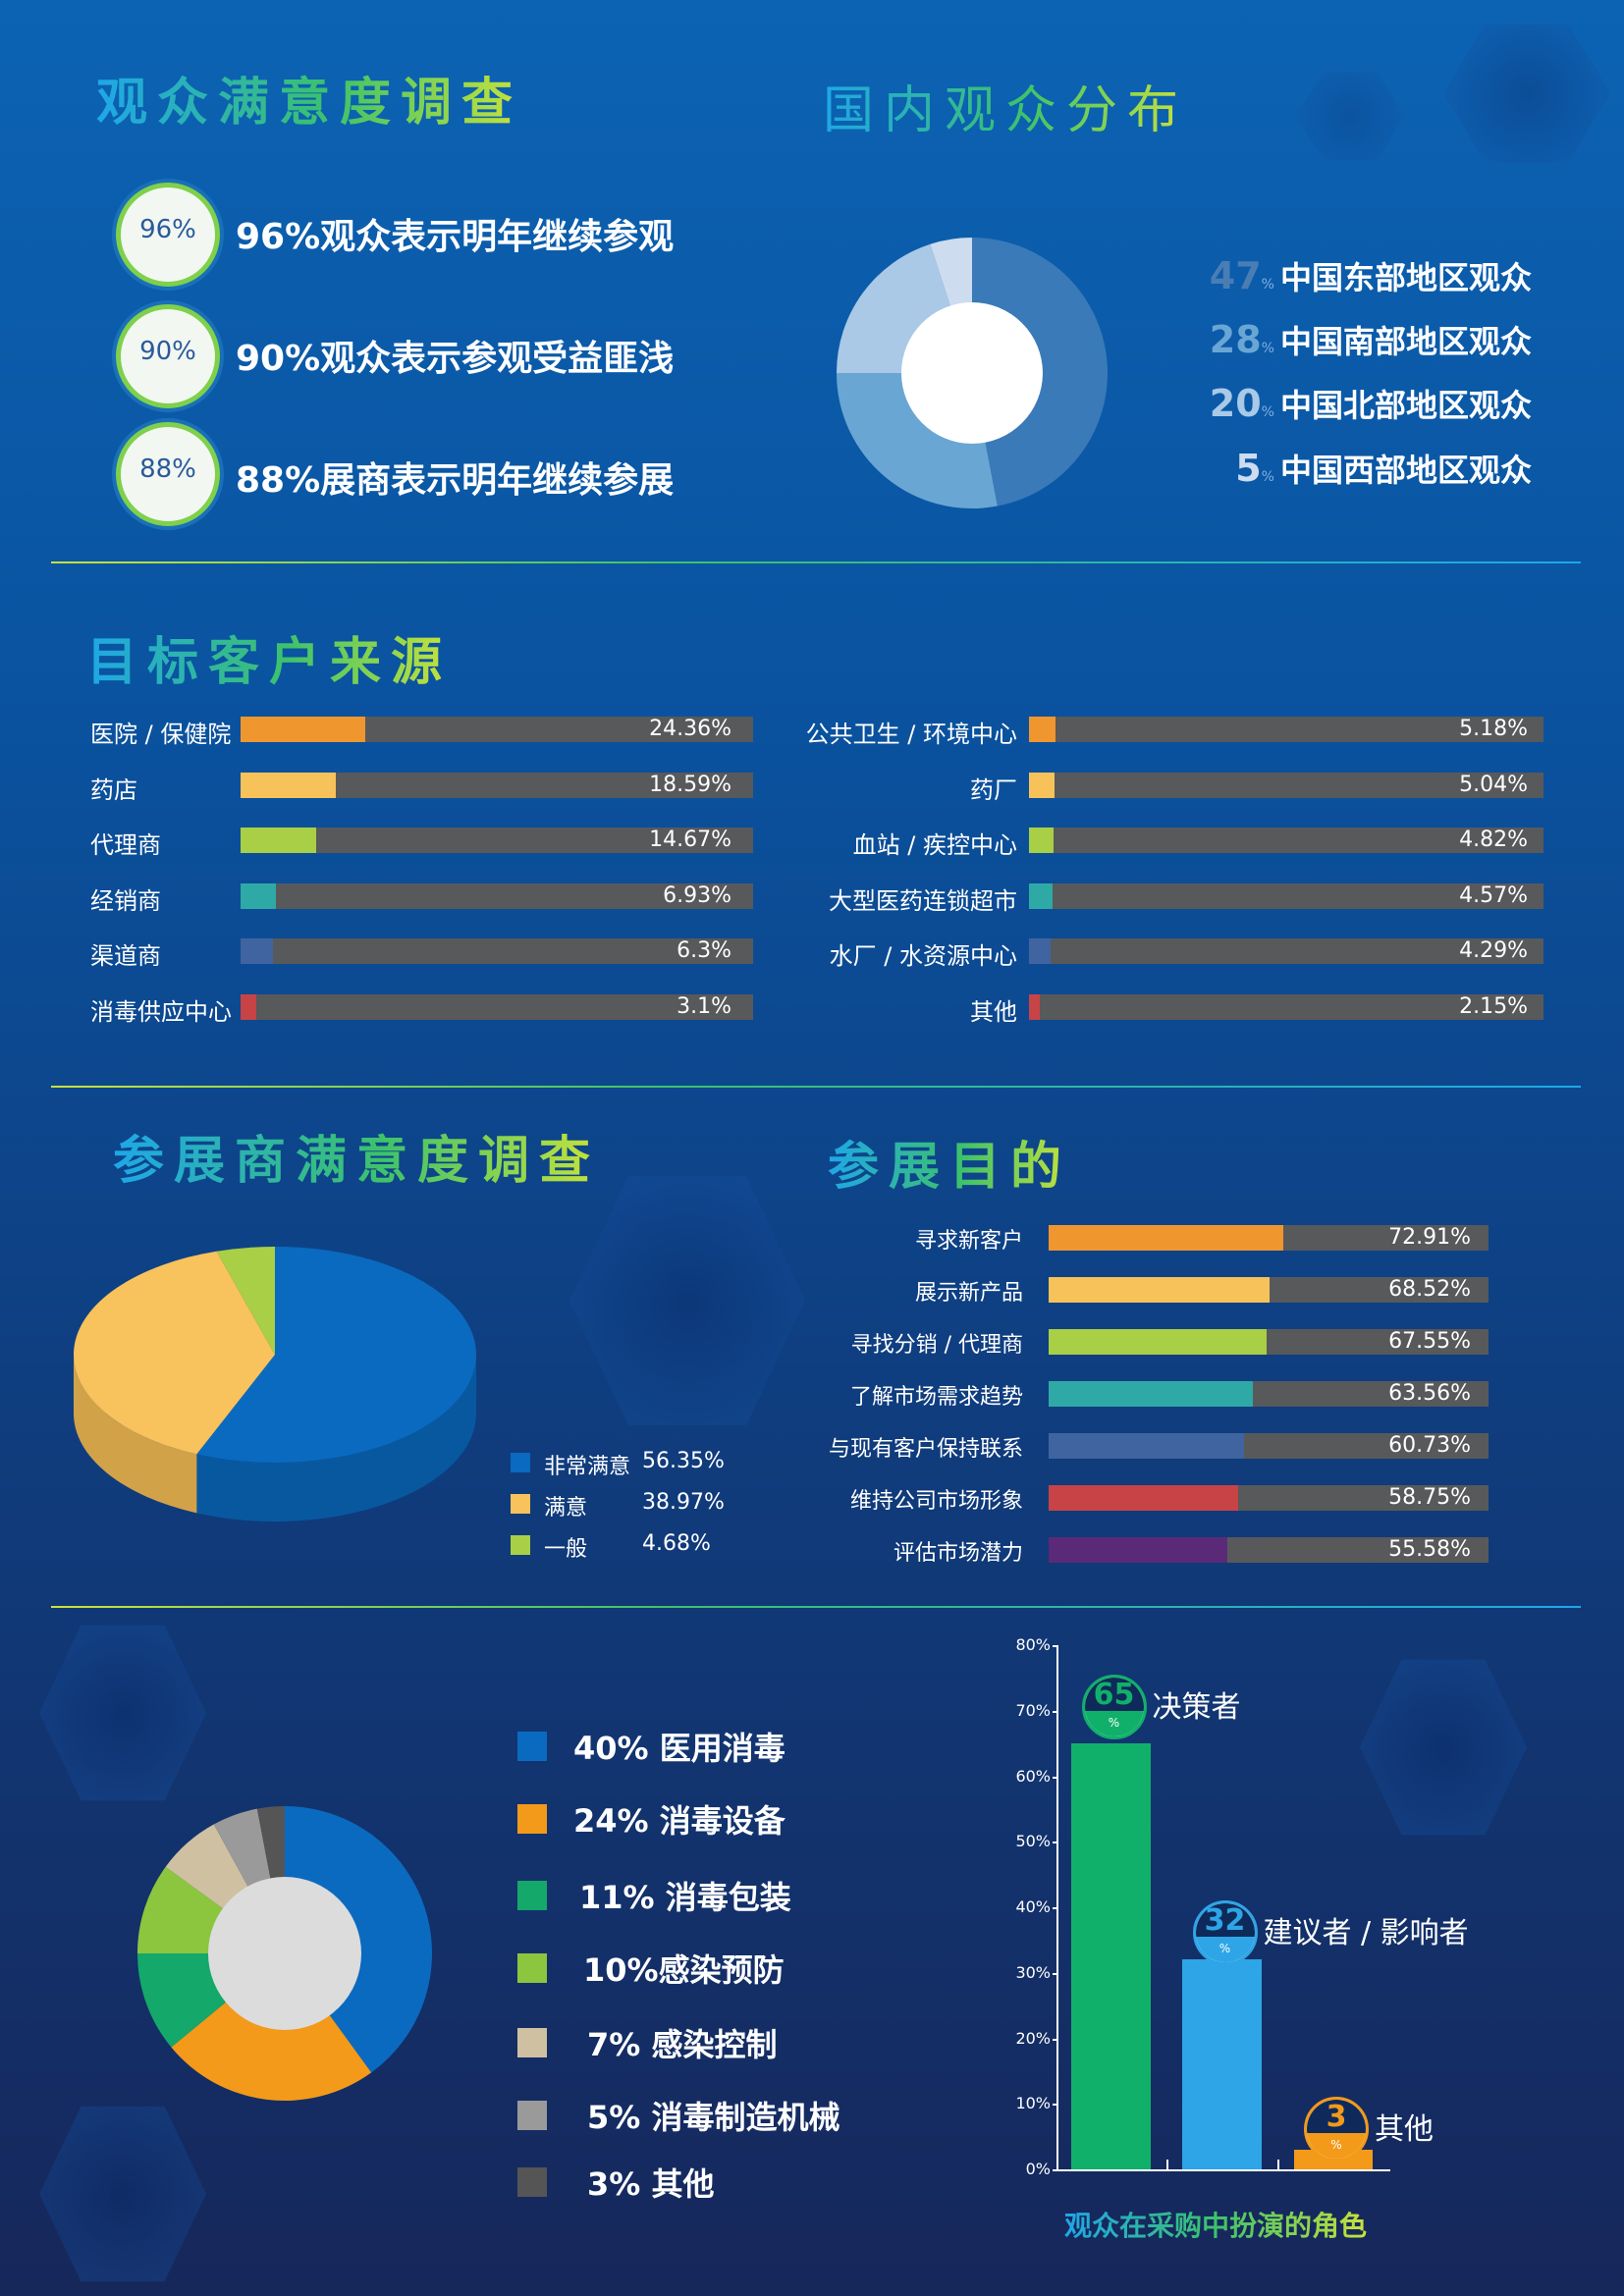  I want to click on bar-label: 公共卫生 / 环境中心, so click(911, 735).